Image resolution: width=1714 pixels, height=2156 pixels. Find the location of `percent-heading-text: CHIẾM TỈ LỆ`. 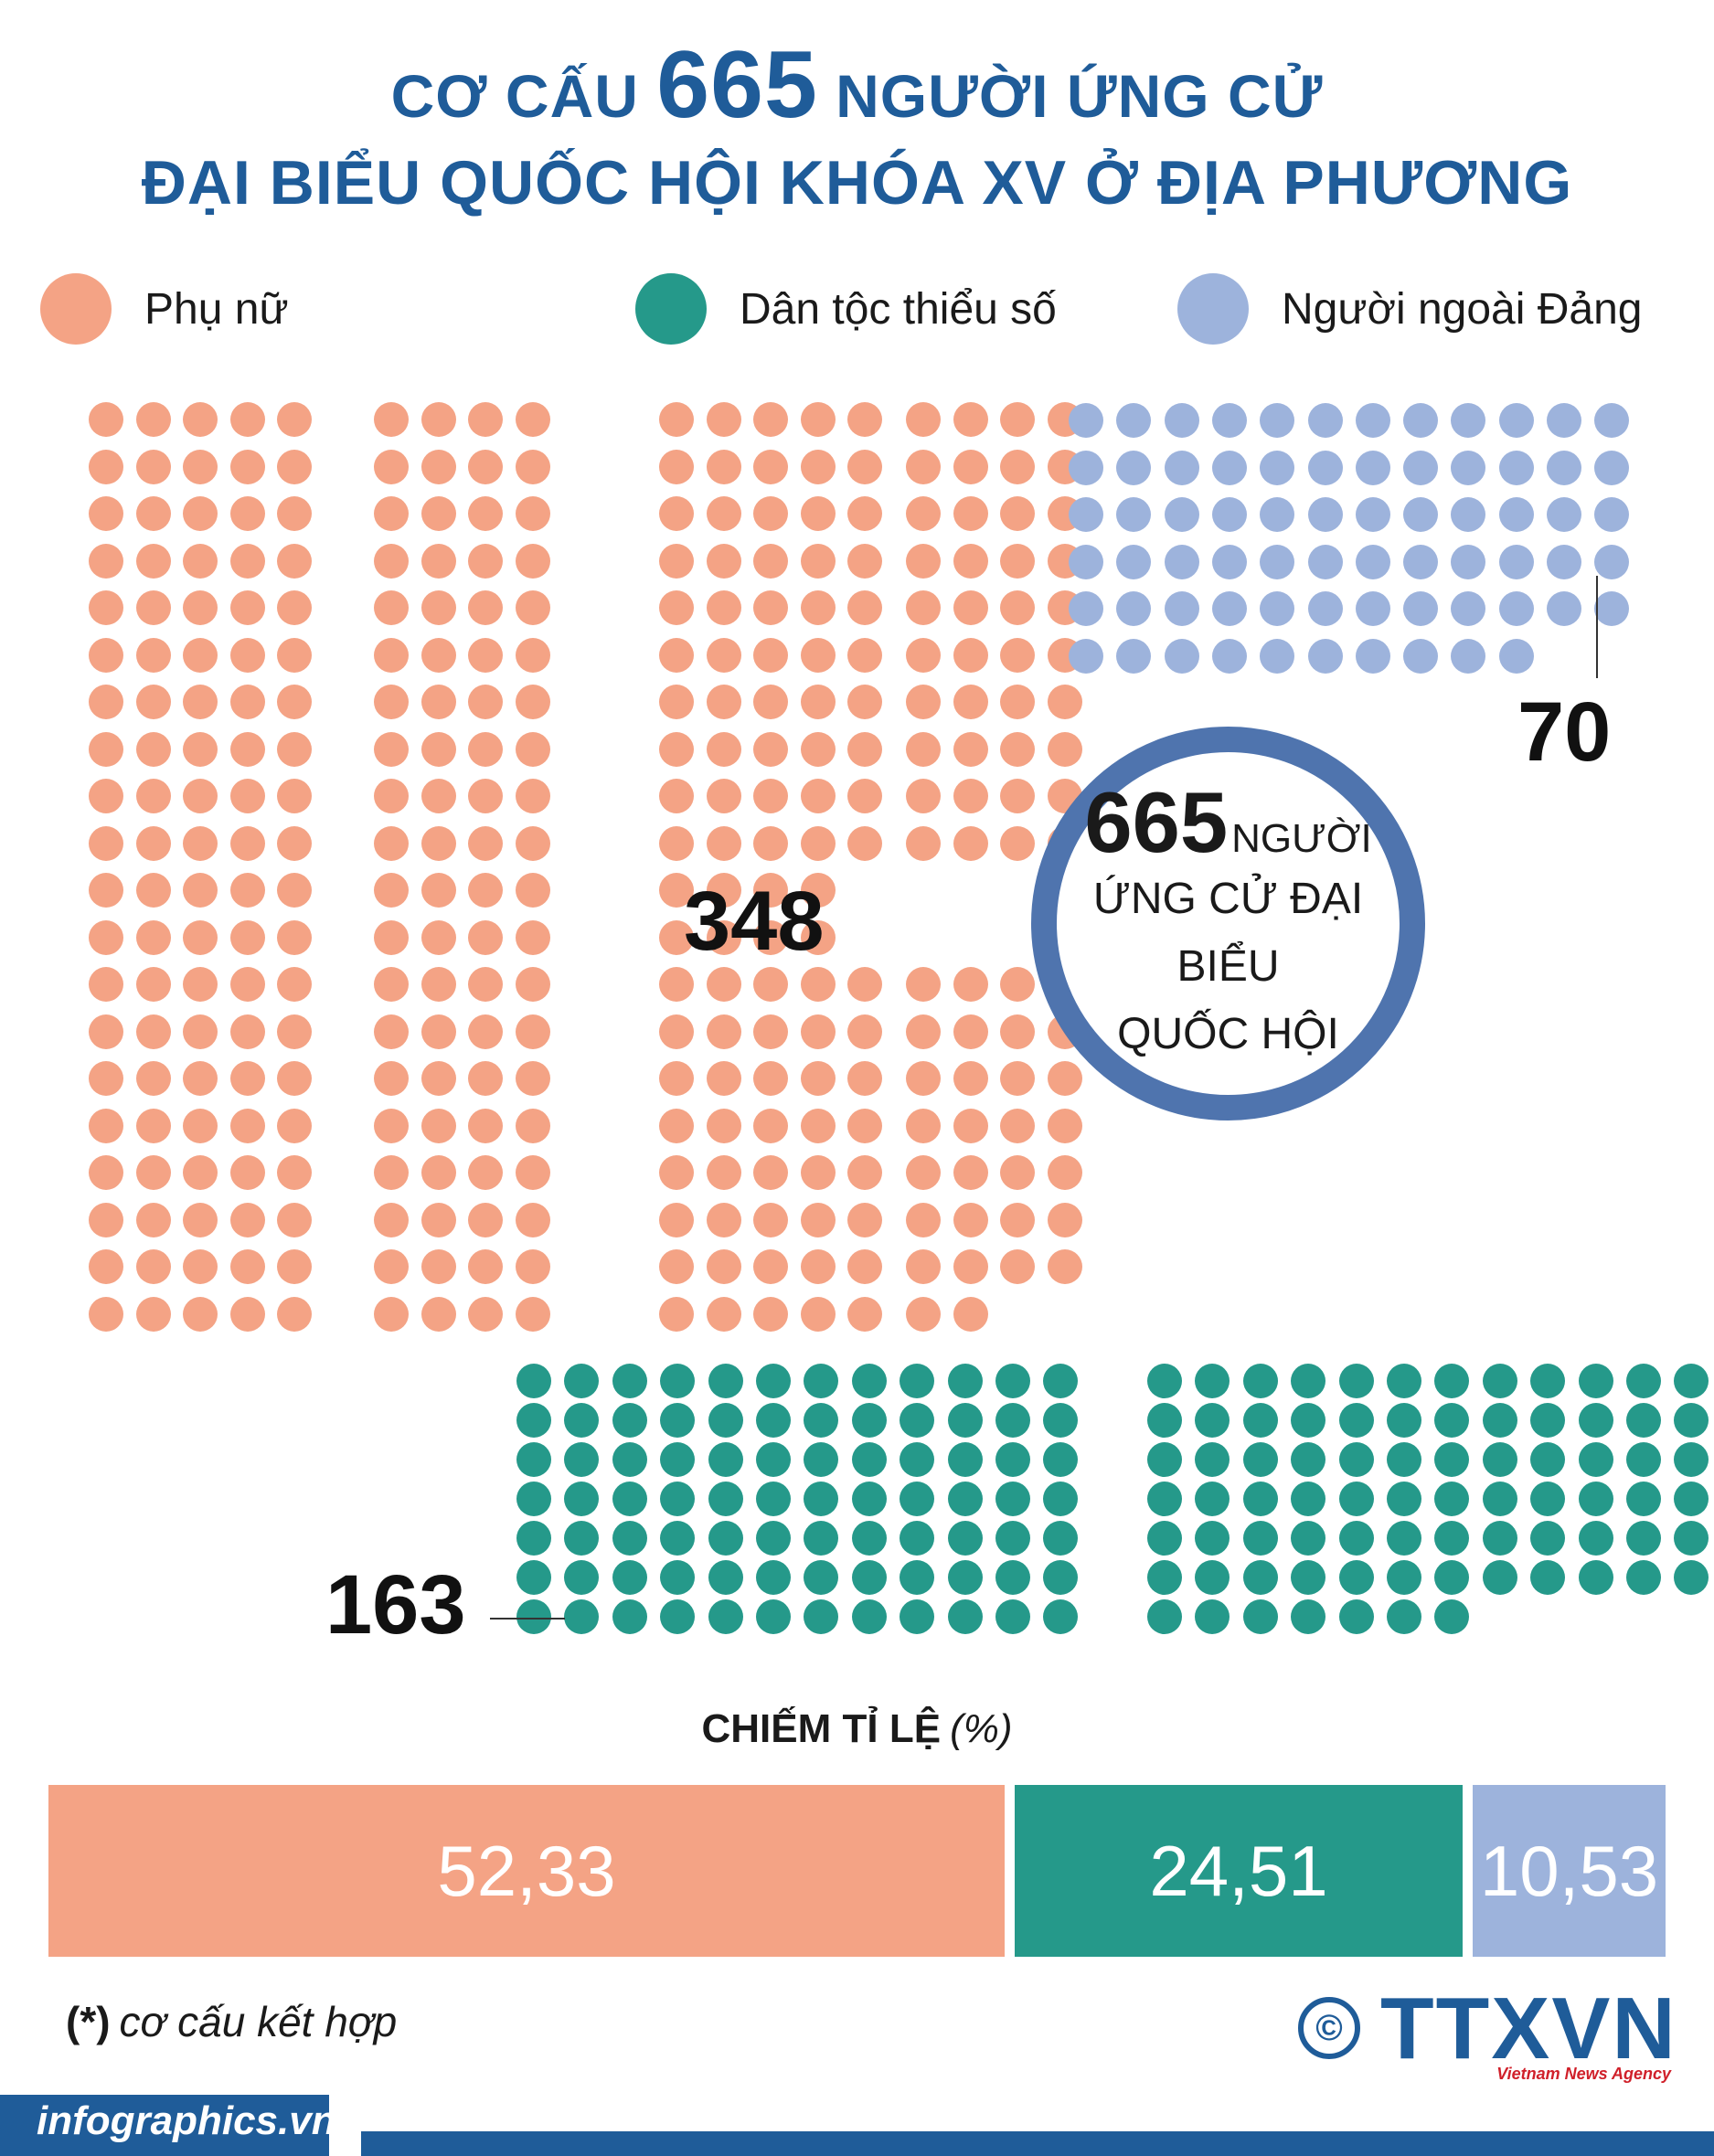

percent-heading-text: CHIẾM TỈ LỆ is located at coordinates (822, 1728).